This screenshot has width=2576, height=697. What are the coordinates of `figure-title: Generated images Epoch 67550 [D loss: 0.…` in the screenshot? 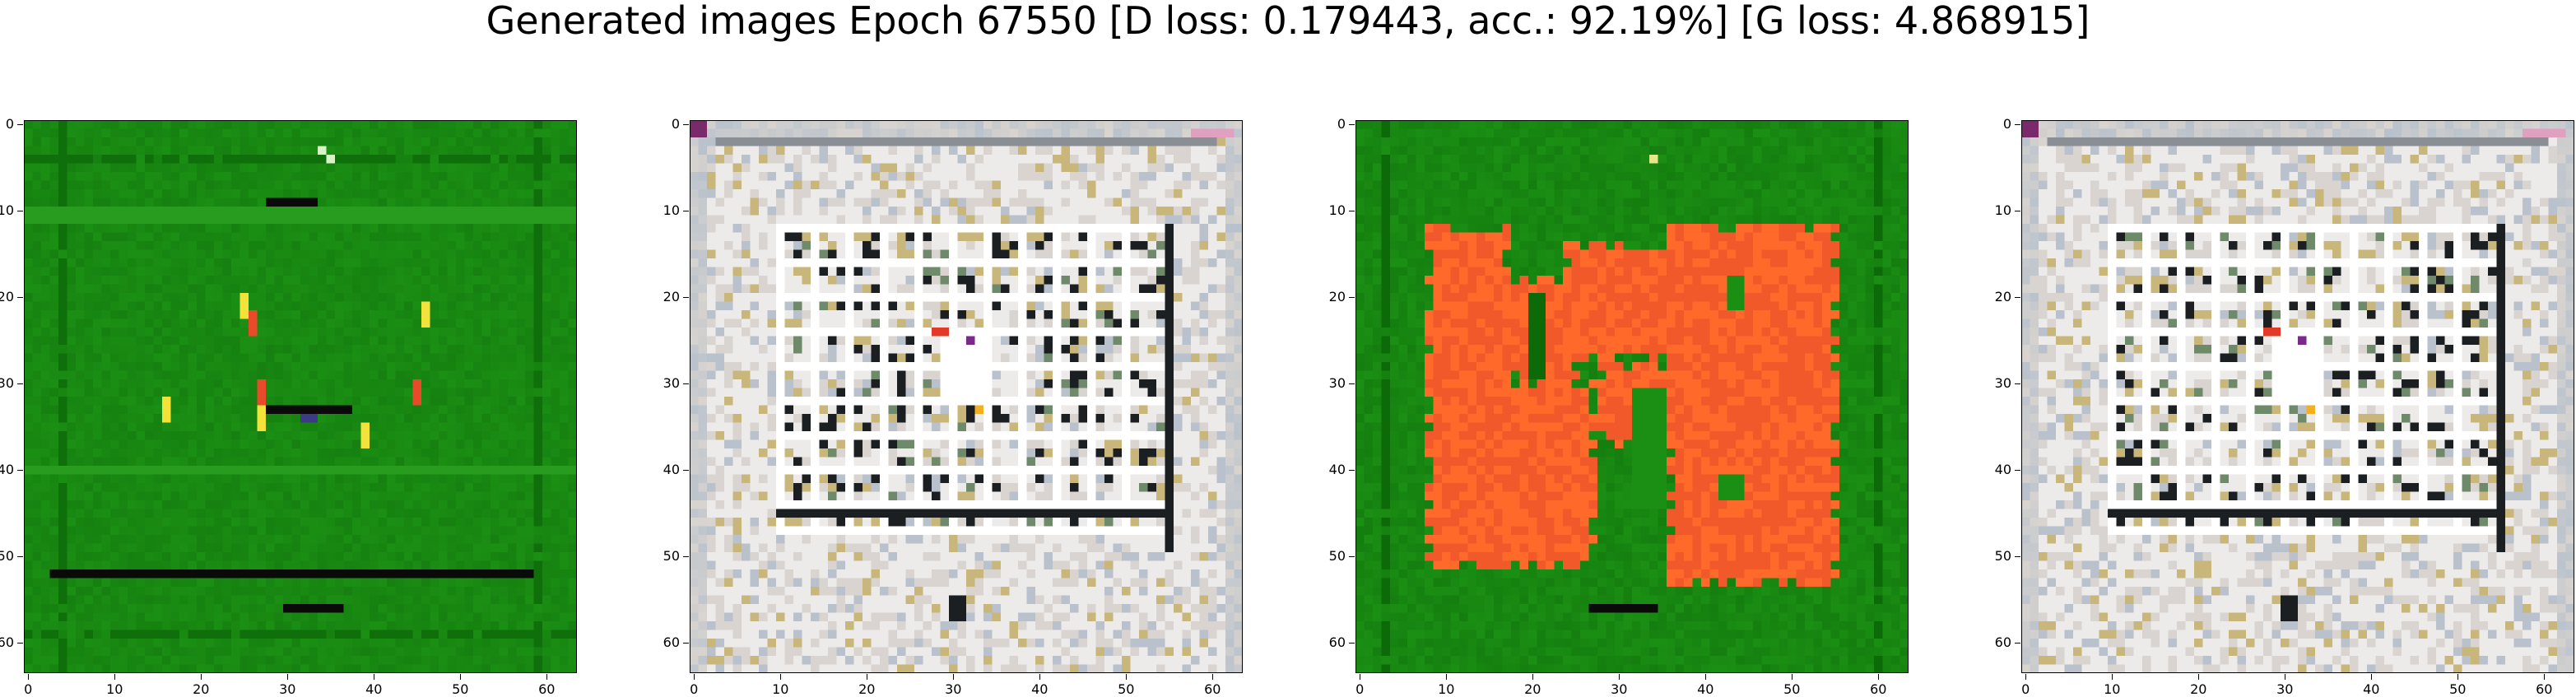 It's located at (1288, 20).